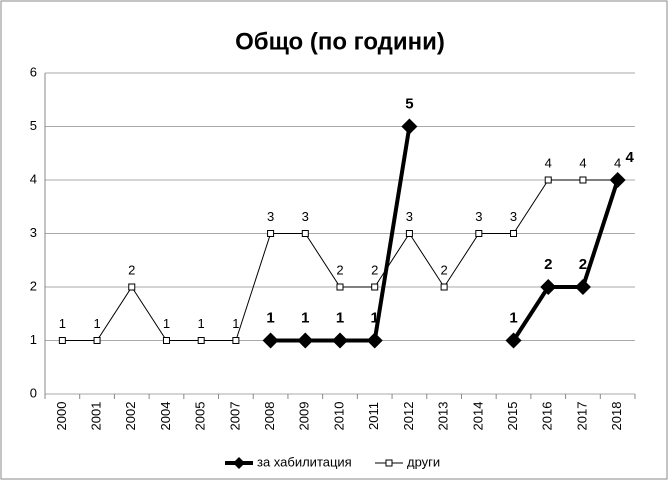 The width and height of the screenshot is (669, 486). I want to click on x-tick-label: 2000, so click(61, 416).